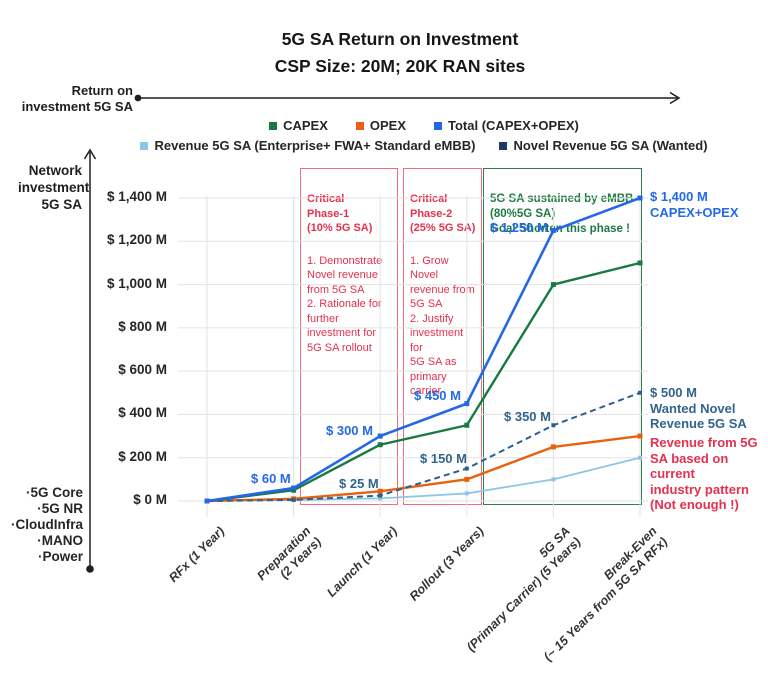 Image resolution: width=768 pixels, height=677 pixels. I want to click on y-tick-200: $ 200 M, so click(142, 456).